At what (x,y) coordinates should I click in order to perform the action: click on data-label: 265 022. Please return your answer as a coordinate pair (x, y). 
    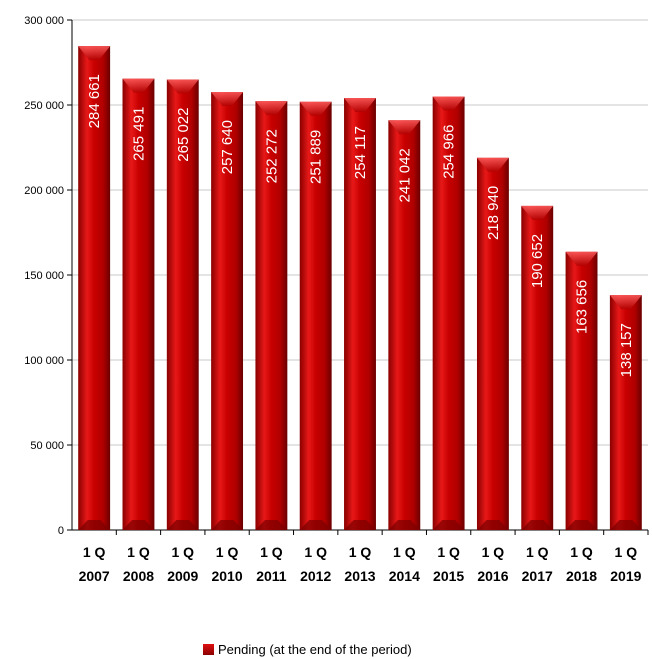
    Looking at the image, I should click on (183, 134).